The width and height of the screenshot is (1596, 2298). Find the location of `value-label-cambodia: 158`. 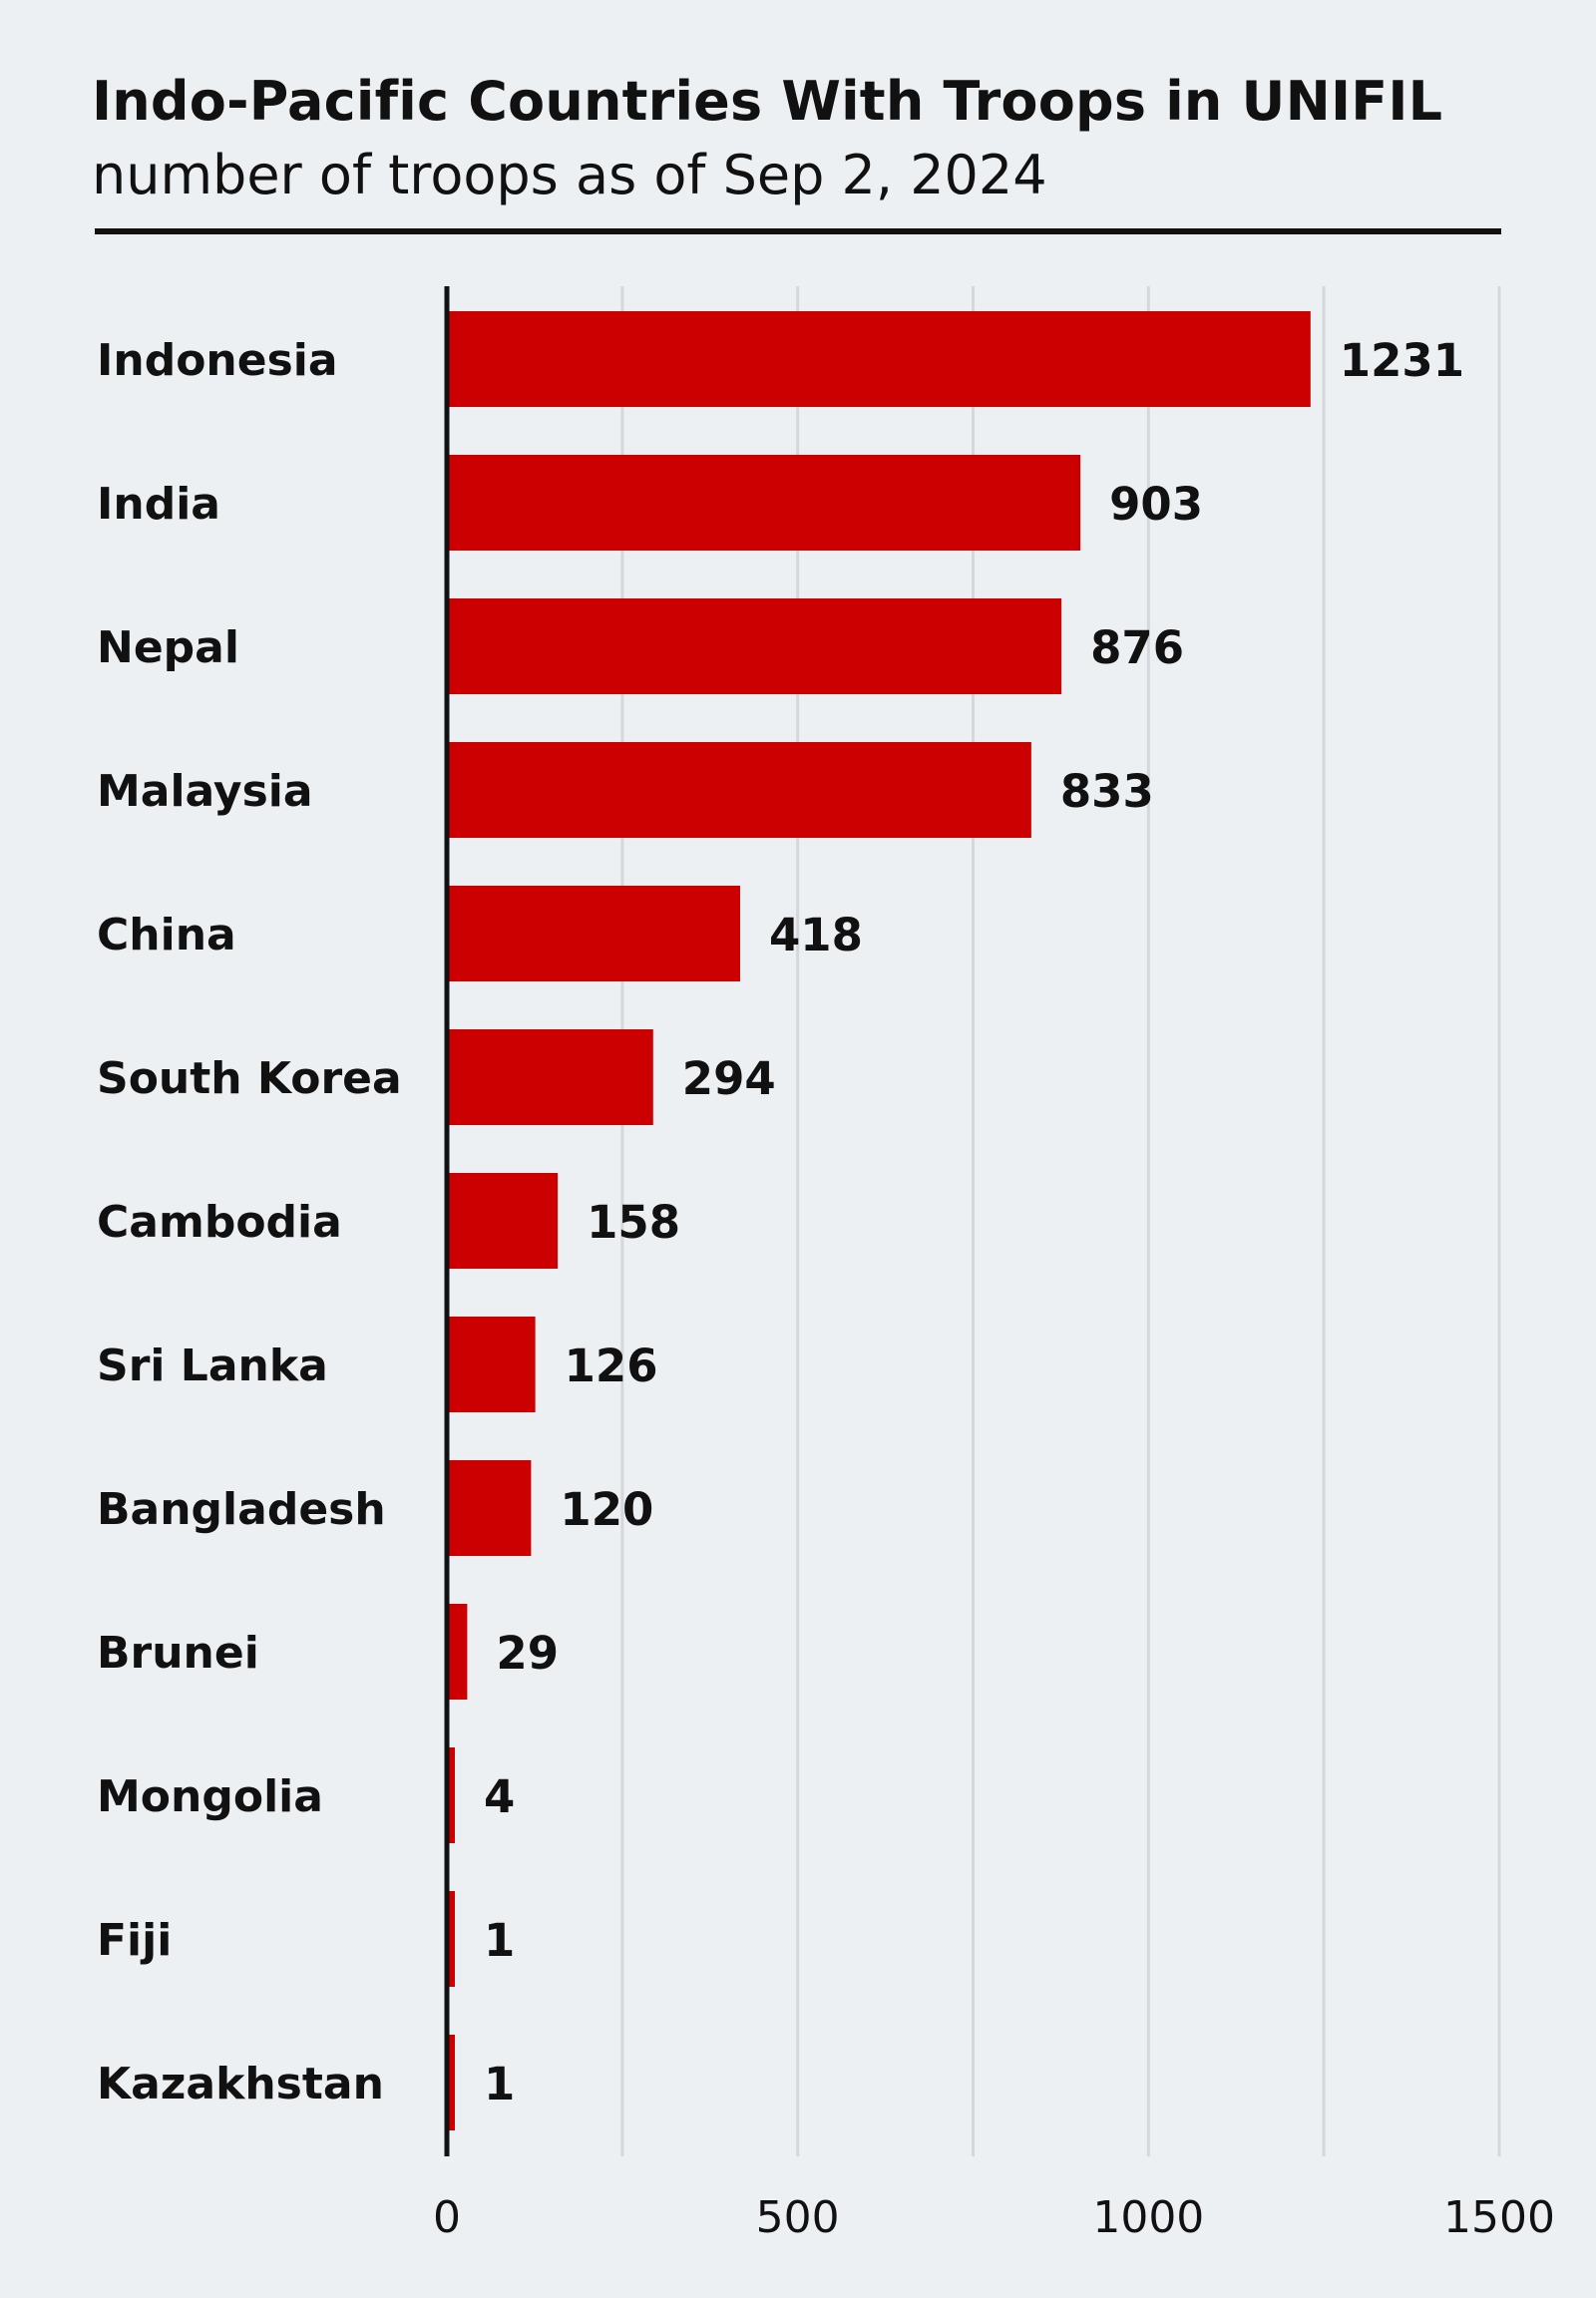

value-label-cambodia: 158 is located at coordinates (633, 1222).